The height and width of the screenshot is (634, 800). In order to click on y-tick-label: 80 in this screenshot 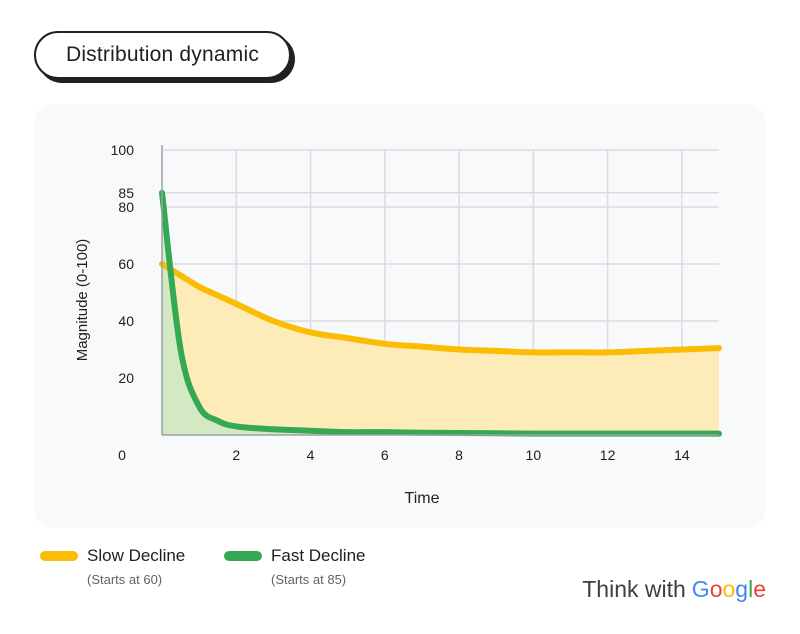, I will do `click(126, 207)`.